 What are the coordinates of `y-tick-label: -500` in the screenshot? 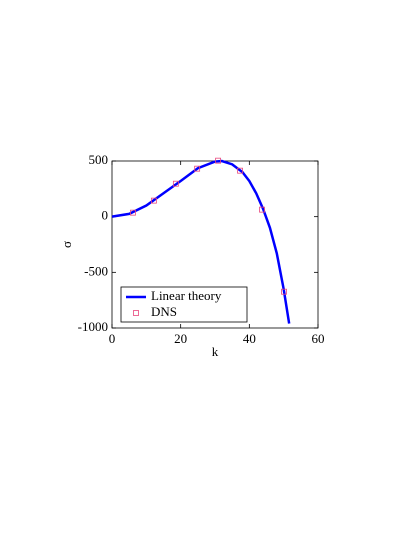 It's located at (96, 270).